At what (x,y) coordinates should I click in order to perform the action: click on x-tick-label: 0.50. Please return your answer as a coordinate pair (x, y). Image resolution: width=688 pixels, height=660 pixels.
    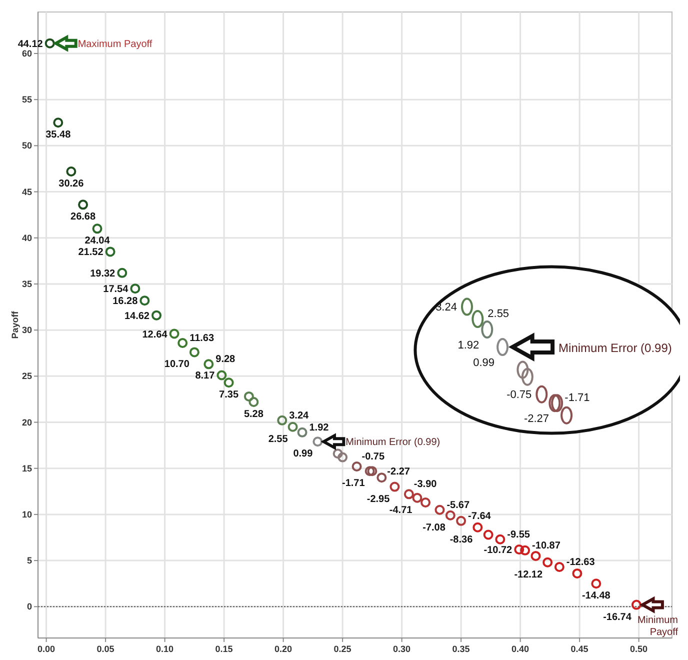
    Looking at the image, I should click on (639, 649).